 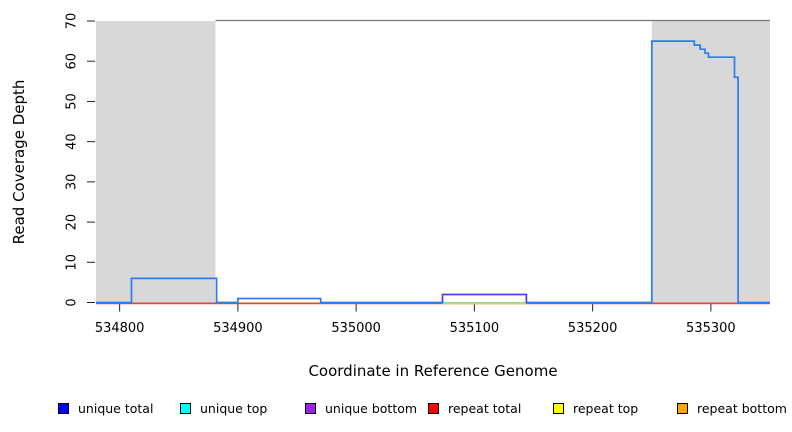 I want to click on y-tick-label: 50, so click(x=72, y=101).